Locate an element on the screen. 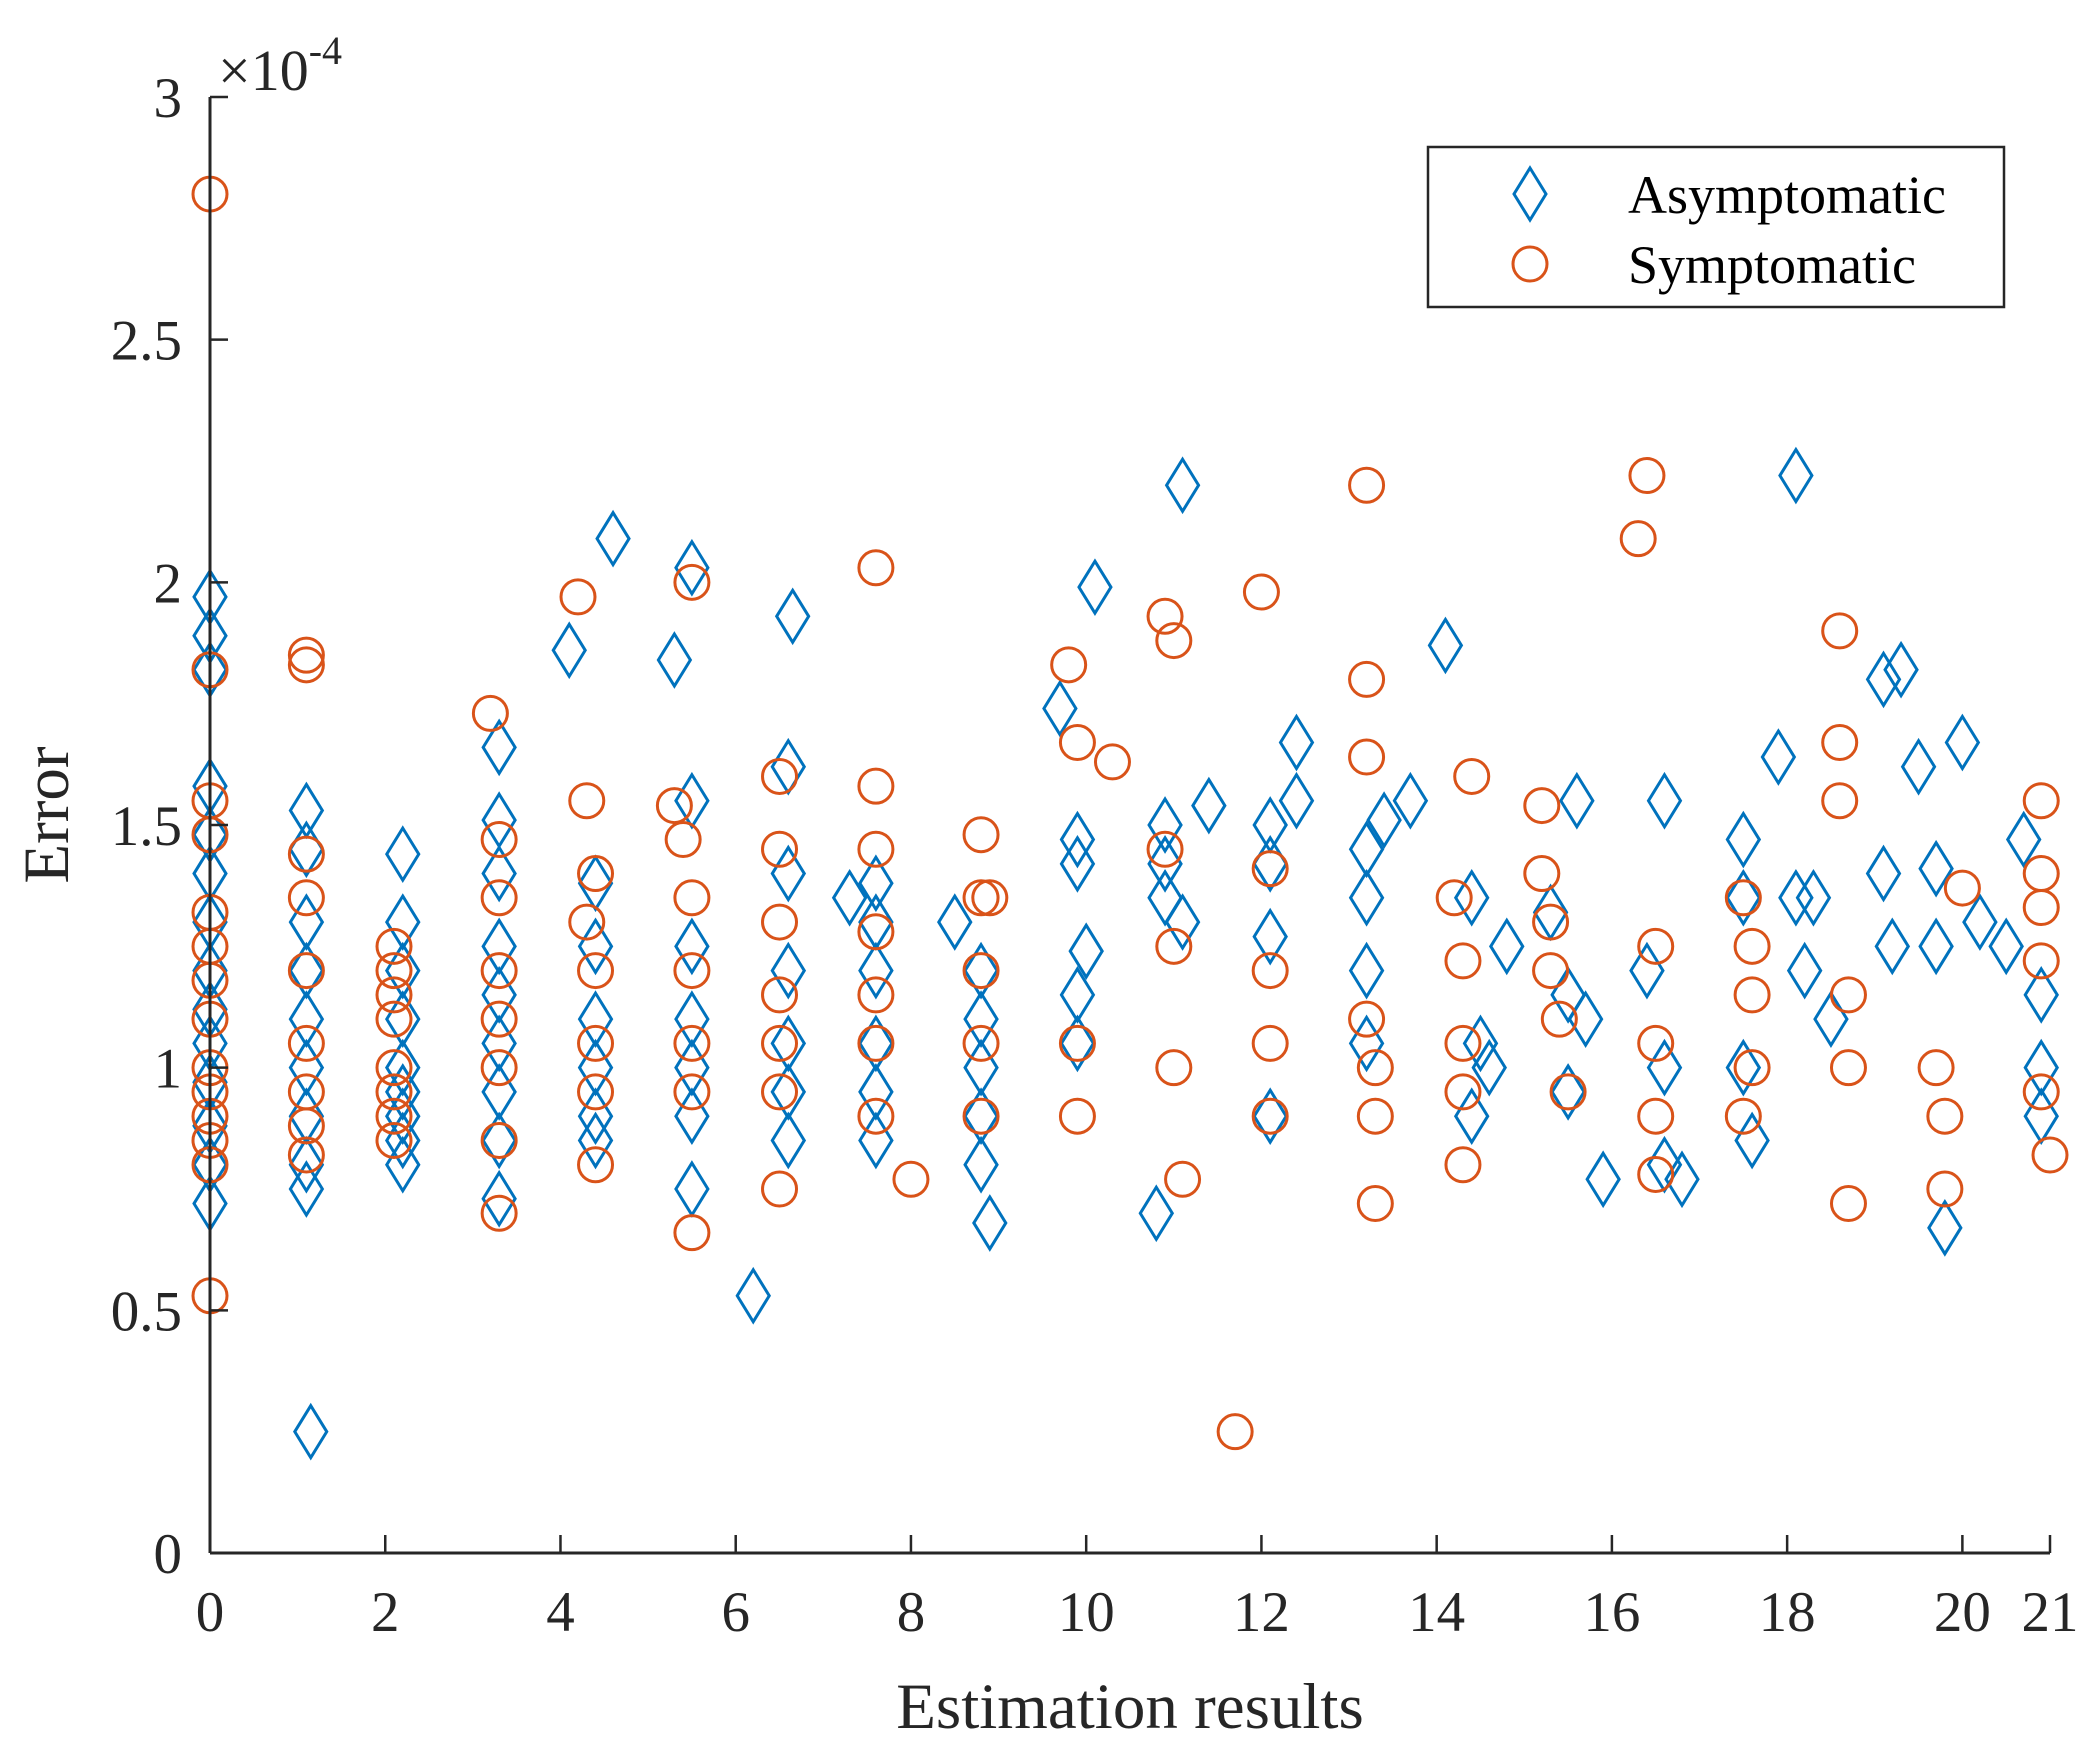 This screenshot has height=1750, width=2092. x-tick-label: 20 is located at coordinates (1962, 1612).